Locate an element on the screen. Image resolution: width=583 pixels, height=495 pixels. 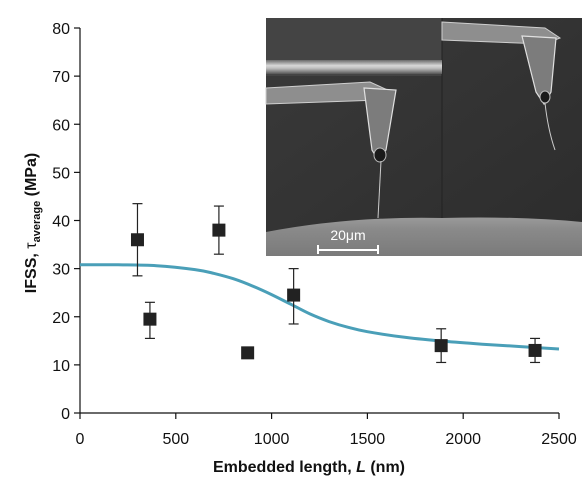
x-title-prefix: Embedded length, is located at coordinates (284, 467).